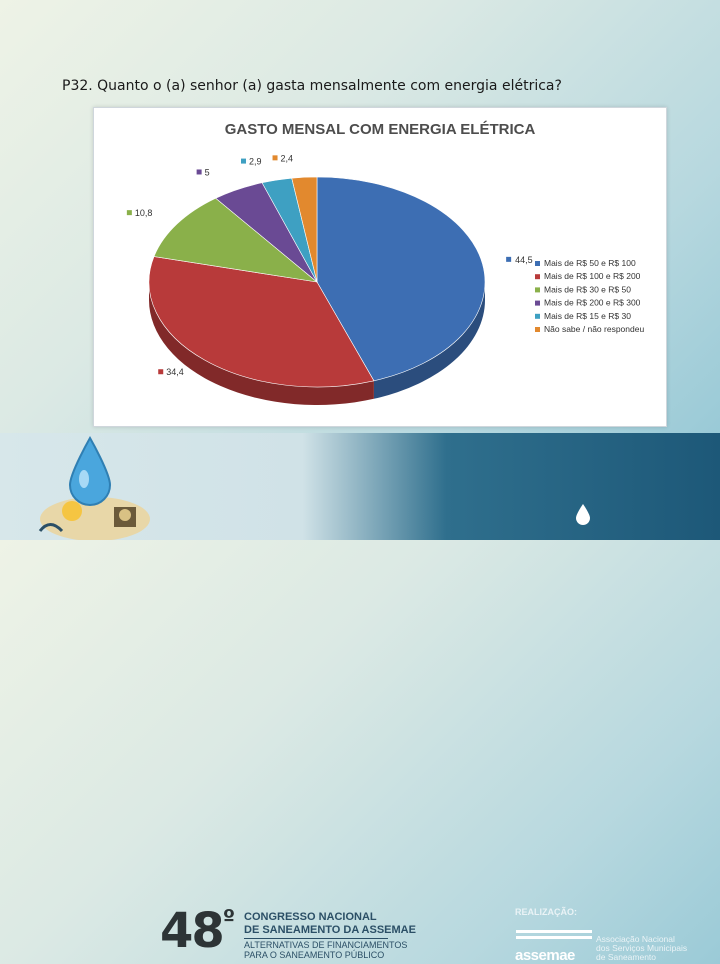 This screenshot has height=964, width=720. Describe the element at coordinates (635, 939) in the screenshot. I see `org-line-1: Associação Nacional` at that location.